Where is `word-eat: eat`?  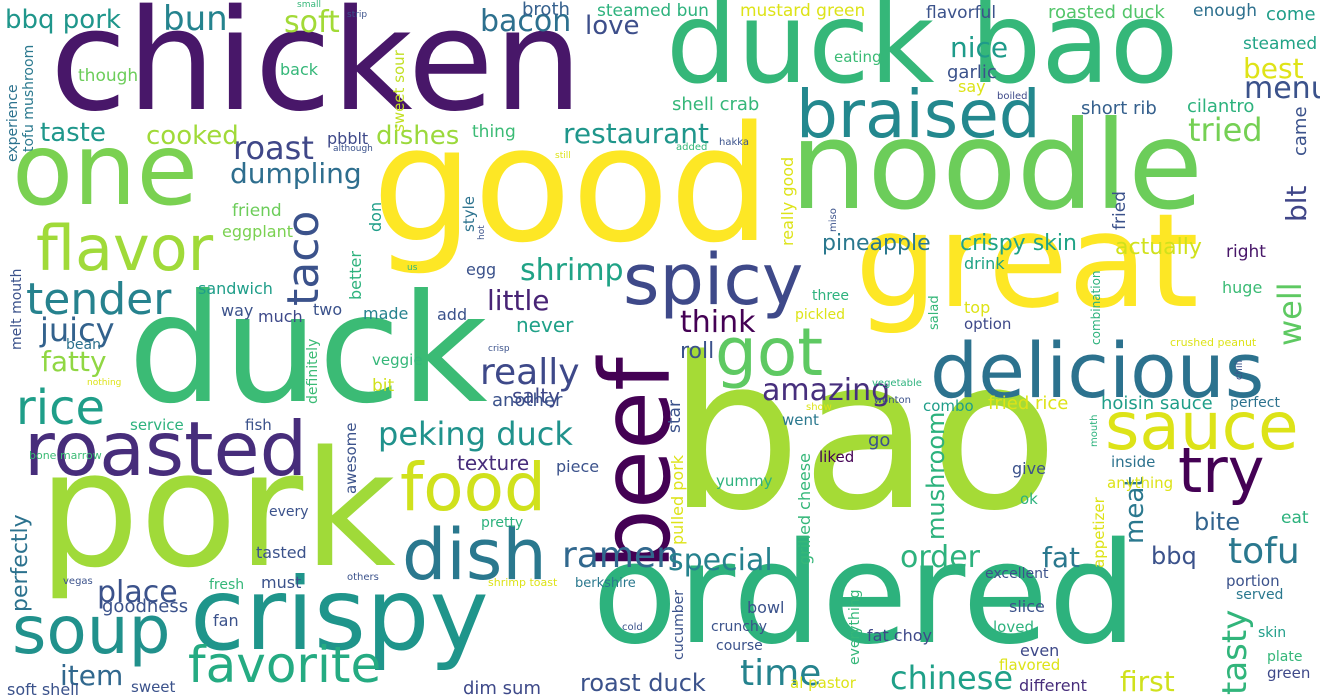 word-eat: eat is located at coordinates (1295, 518).